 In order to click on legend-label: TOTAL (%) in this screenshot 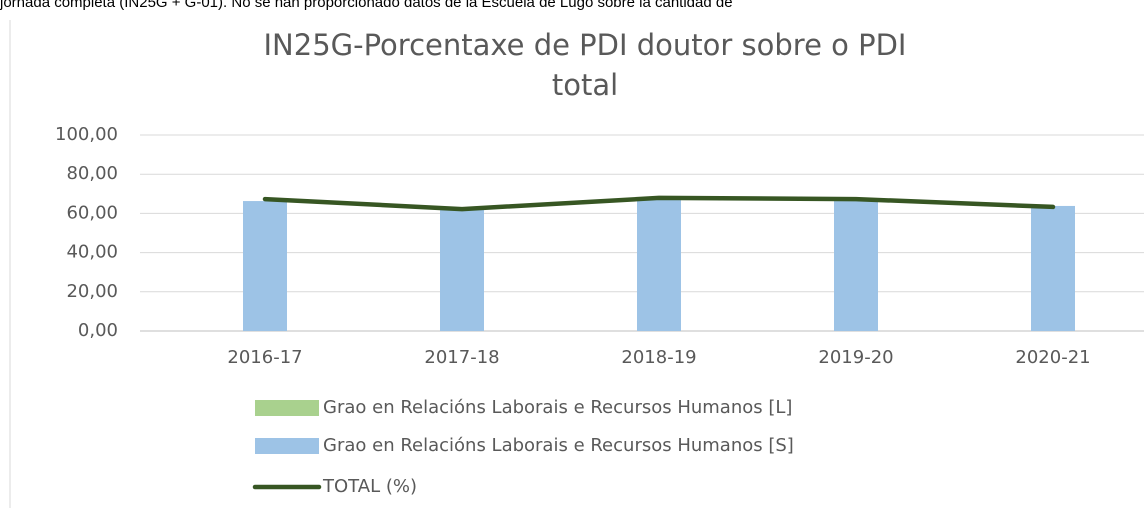, I will do `click(369, 486)`.